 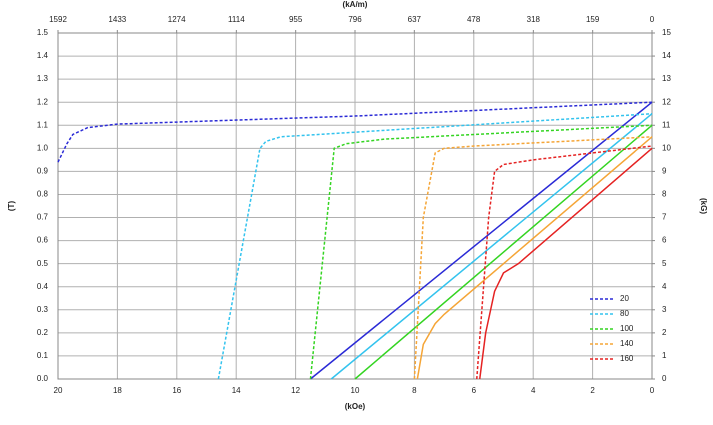 What do you see at coordinates (43, 309) in the screenshot?
I see `y-tick-label: 0.3` at bounding box center [43, 309].